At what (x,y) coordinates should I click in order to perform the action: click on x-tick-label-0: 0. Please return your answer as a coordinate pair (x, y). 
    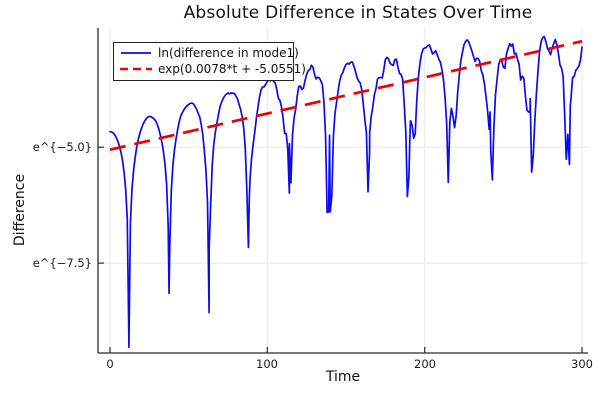
    Looking at the image, I should click on (110, 364).